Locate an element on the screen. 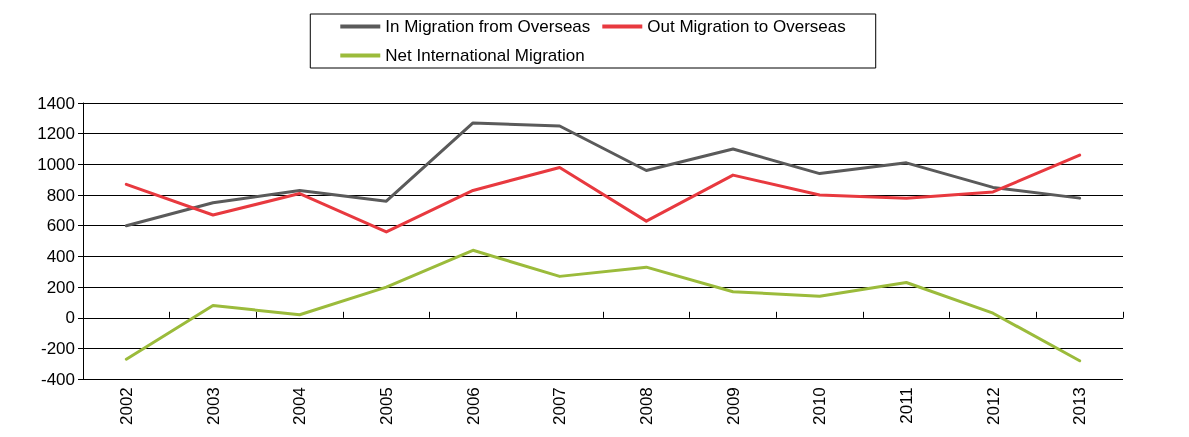  x-tick-label: 2011 is located at coordinates (906, 405).